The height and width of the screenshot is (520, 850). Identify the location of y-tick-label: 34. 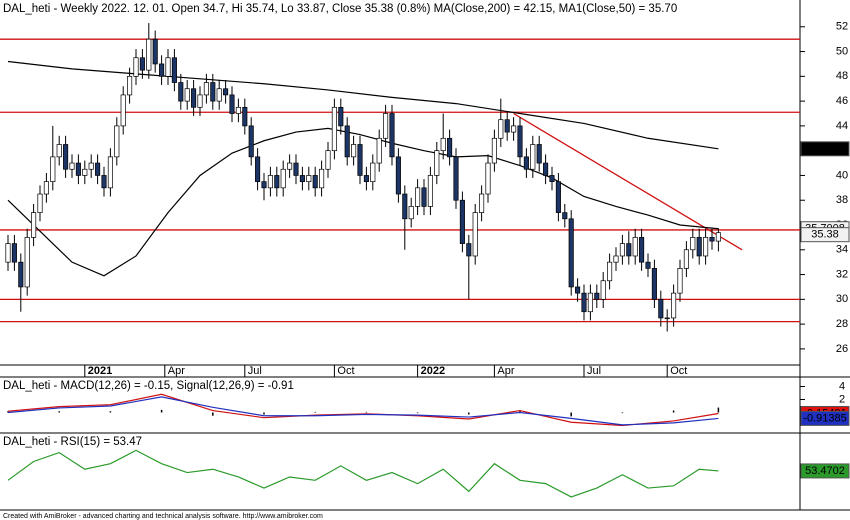
(842, 250).